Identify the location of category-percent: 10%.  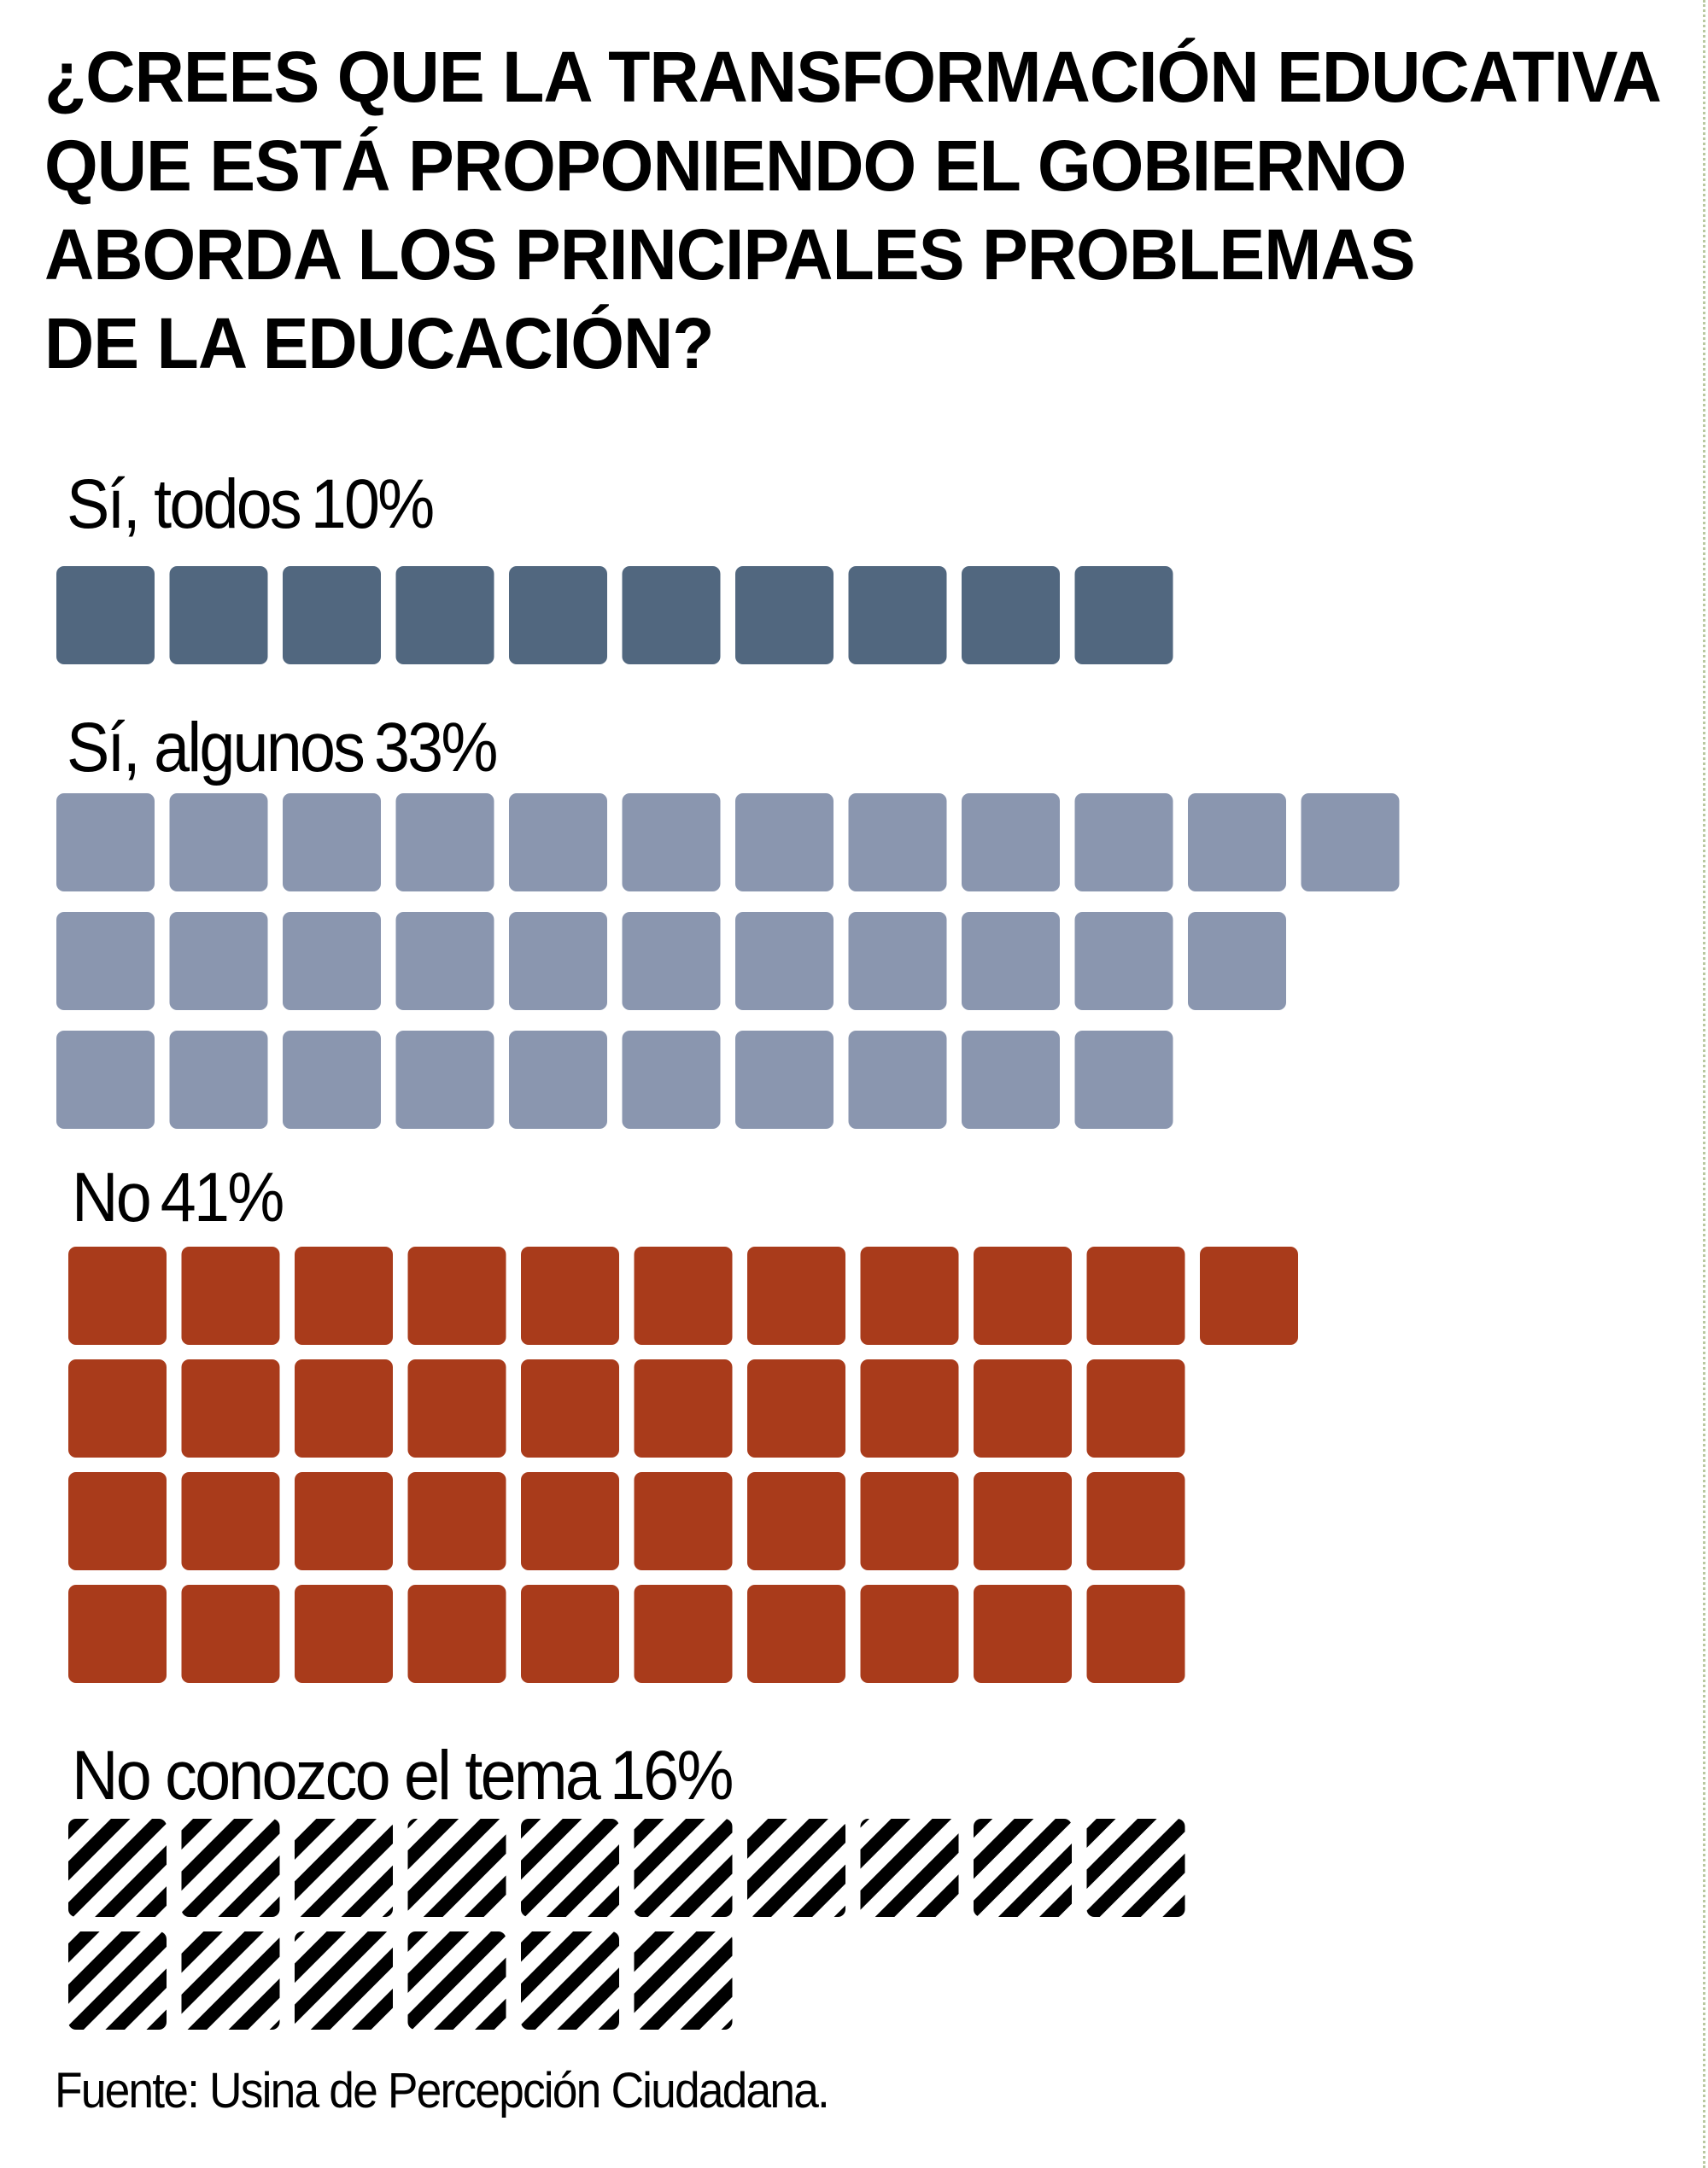
(372, 504).